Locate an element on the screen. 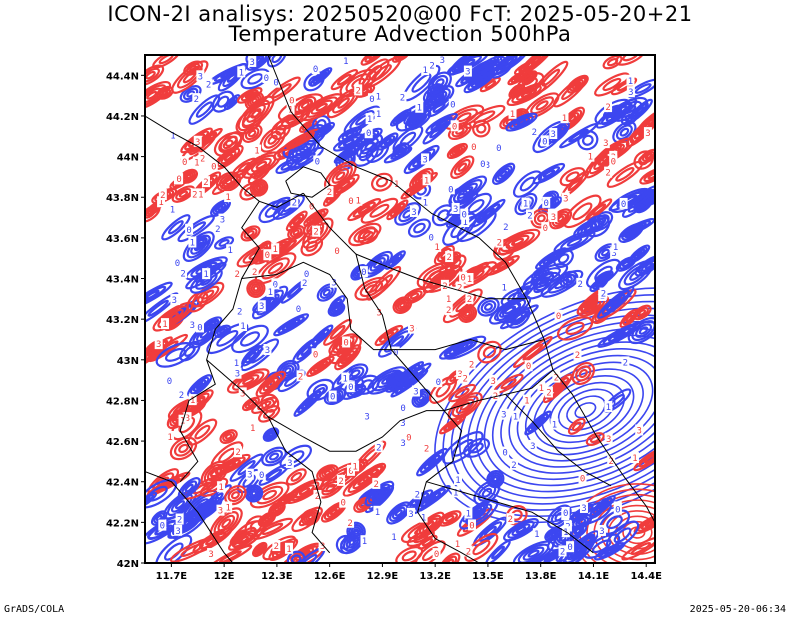 Image resolution: width=800 pixels, height=618 pixels. contour-label-text: 3 is located at coordinates (467, 73).